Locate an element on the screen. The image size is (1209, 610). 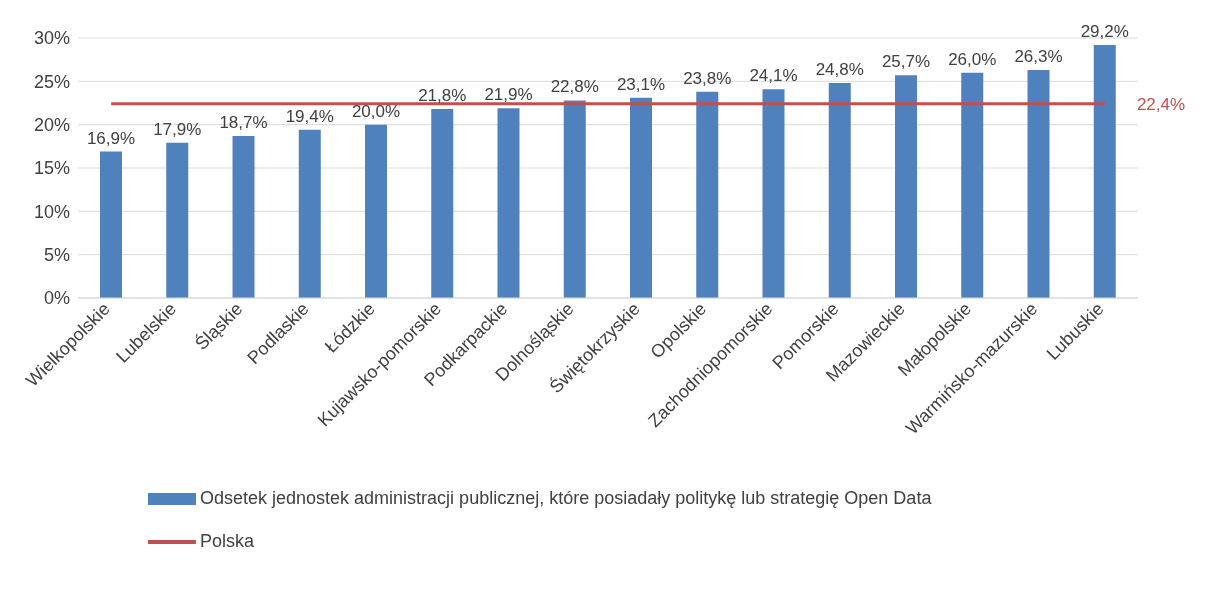
data-label: 24,1% is located at coordinates (773, 76).